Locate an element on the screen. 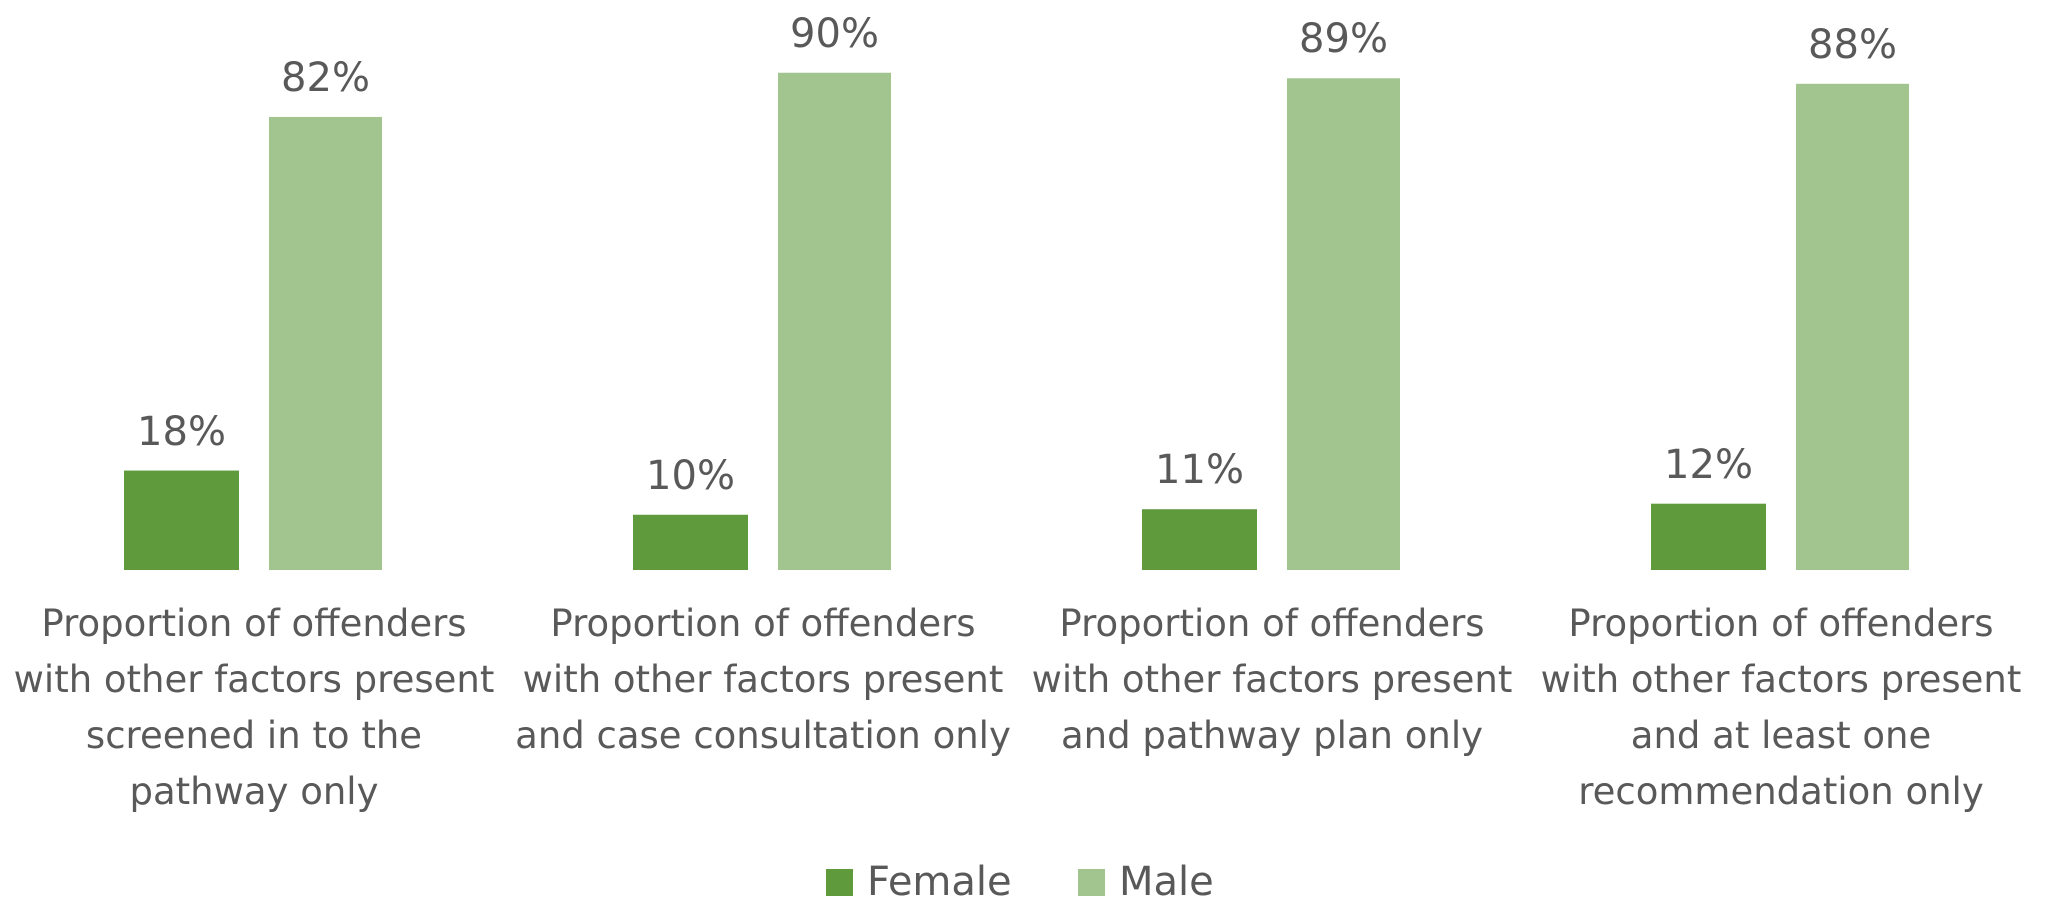  legend-label: Female is located at coordinates (939, 879).